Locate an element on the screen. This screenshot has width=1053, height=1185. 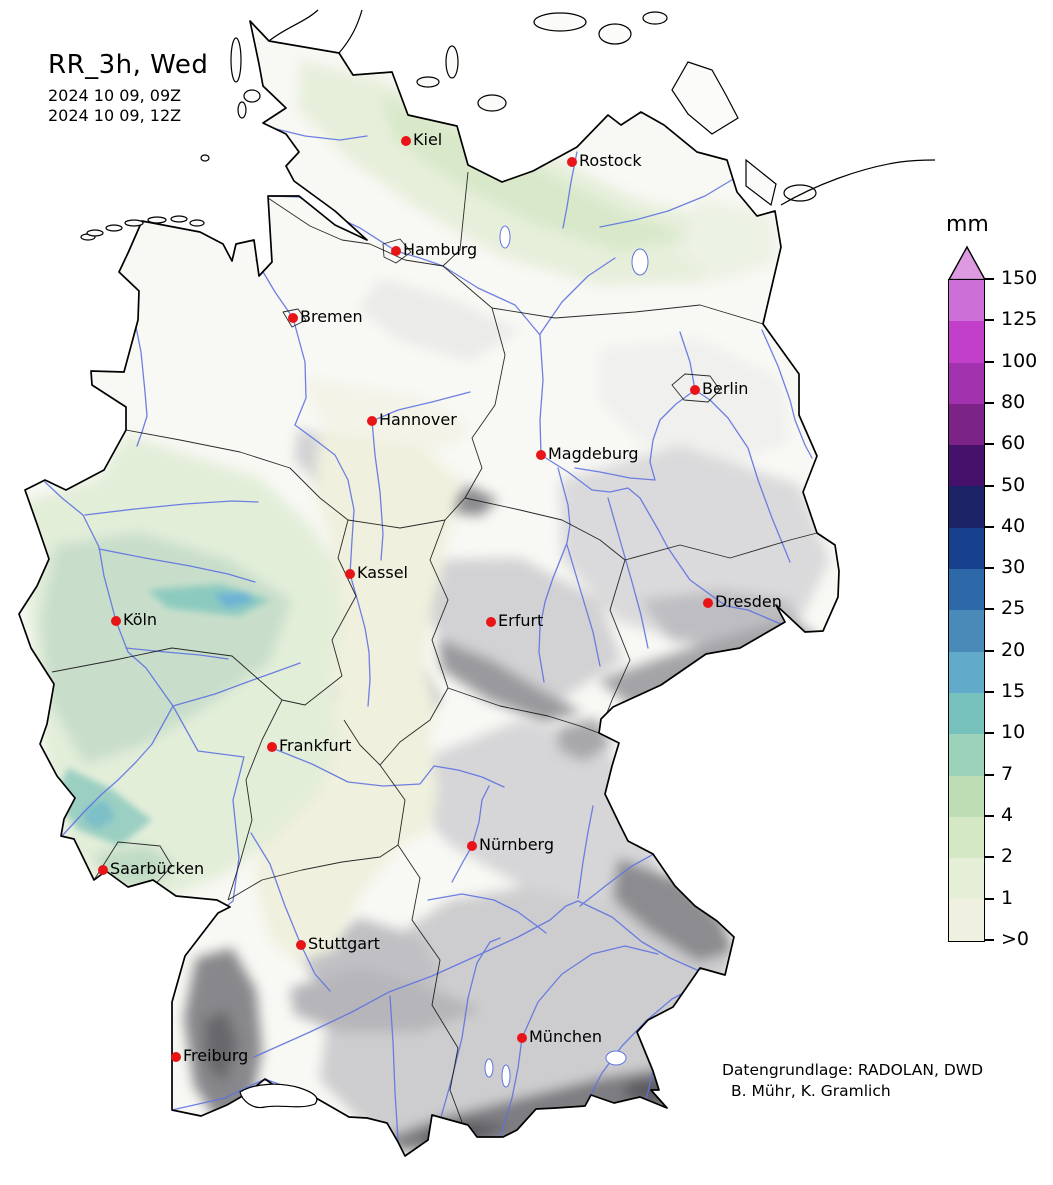
colorbar-tick-label: 1 is located at coordinates (1007, 897).